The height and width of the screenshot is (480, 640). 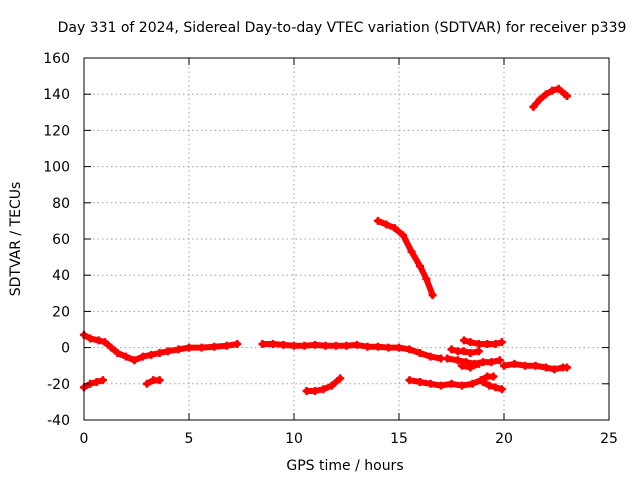 I want to click on x-tick-label: 20, so click(x=504, y=439).